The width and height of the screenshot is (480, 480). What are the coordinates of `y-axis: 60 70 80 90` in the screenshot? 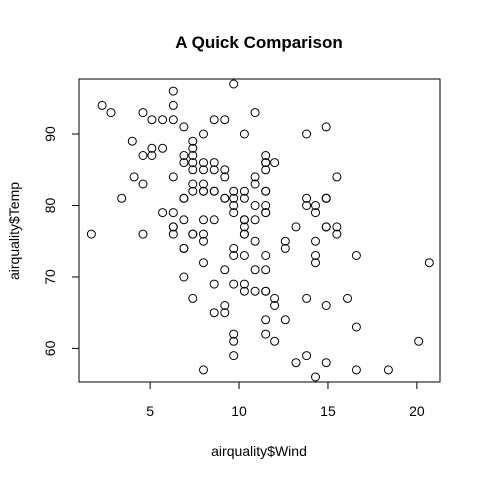 It's located at (61, 241).